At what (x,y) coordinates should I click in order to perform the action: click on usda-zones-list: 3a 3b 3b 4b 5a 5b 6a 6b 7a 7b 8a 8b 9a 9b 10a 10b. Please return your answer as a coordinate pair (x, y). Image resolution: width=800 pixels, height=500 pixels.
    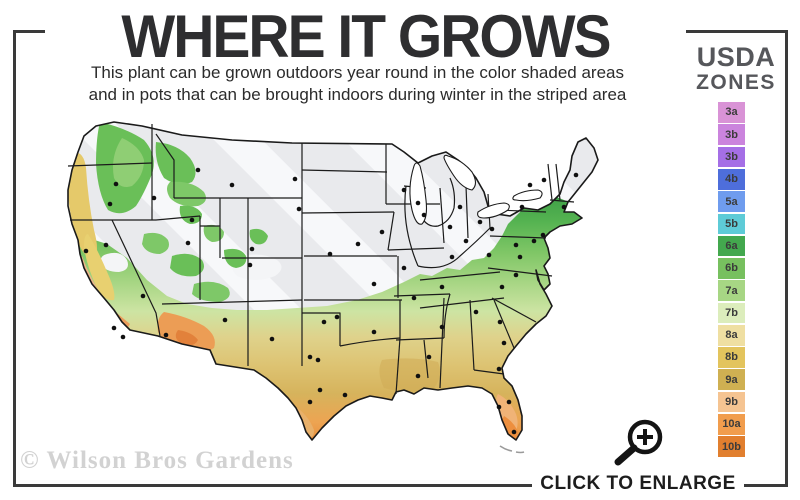
    Looking at the image, I should click on (731, 279).